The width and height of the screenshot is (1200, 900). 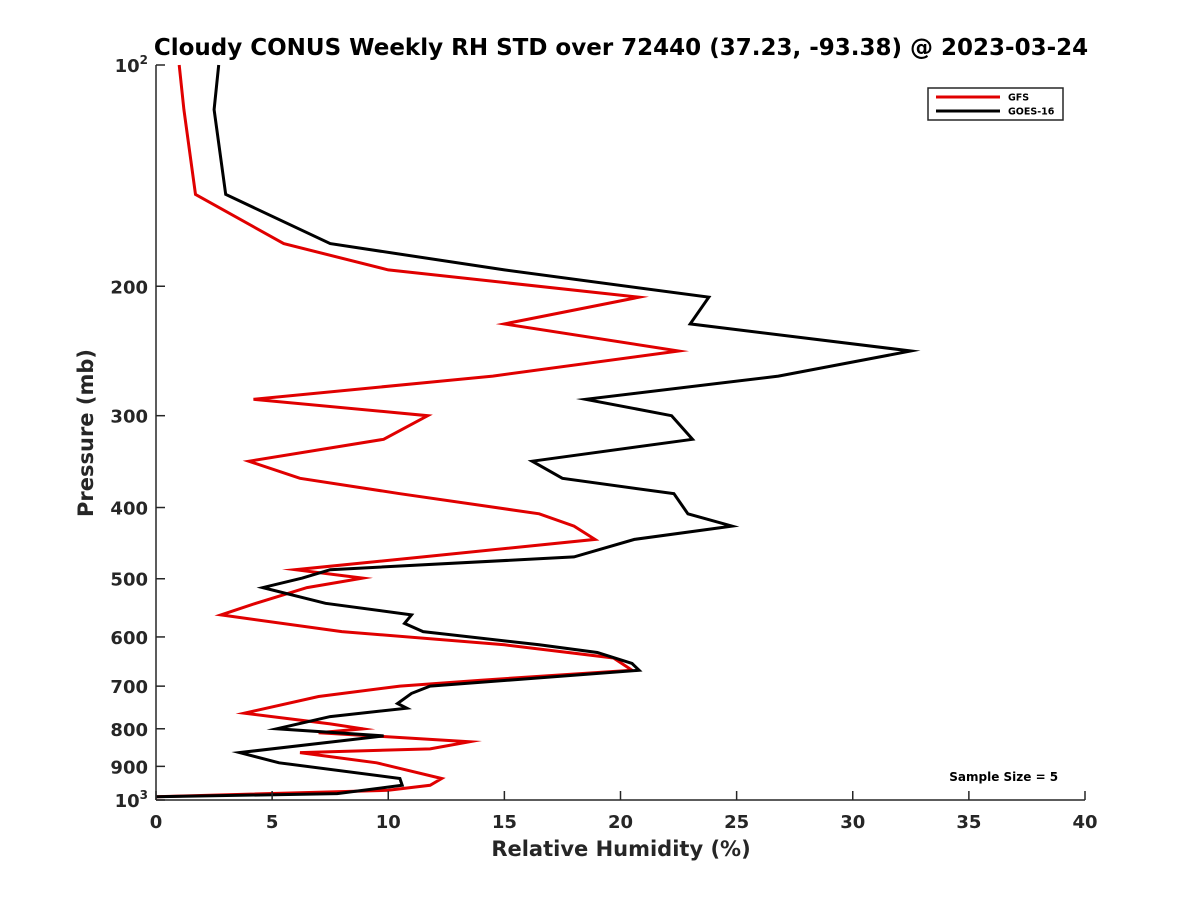 What do you see at coordinates (129, 417) in the screenshot?
I see `y-tick-label: 300` at bounding box center [129, 417].